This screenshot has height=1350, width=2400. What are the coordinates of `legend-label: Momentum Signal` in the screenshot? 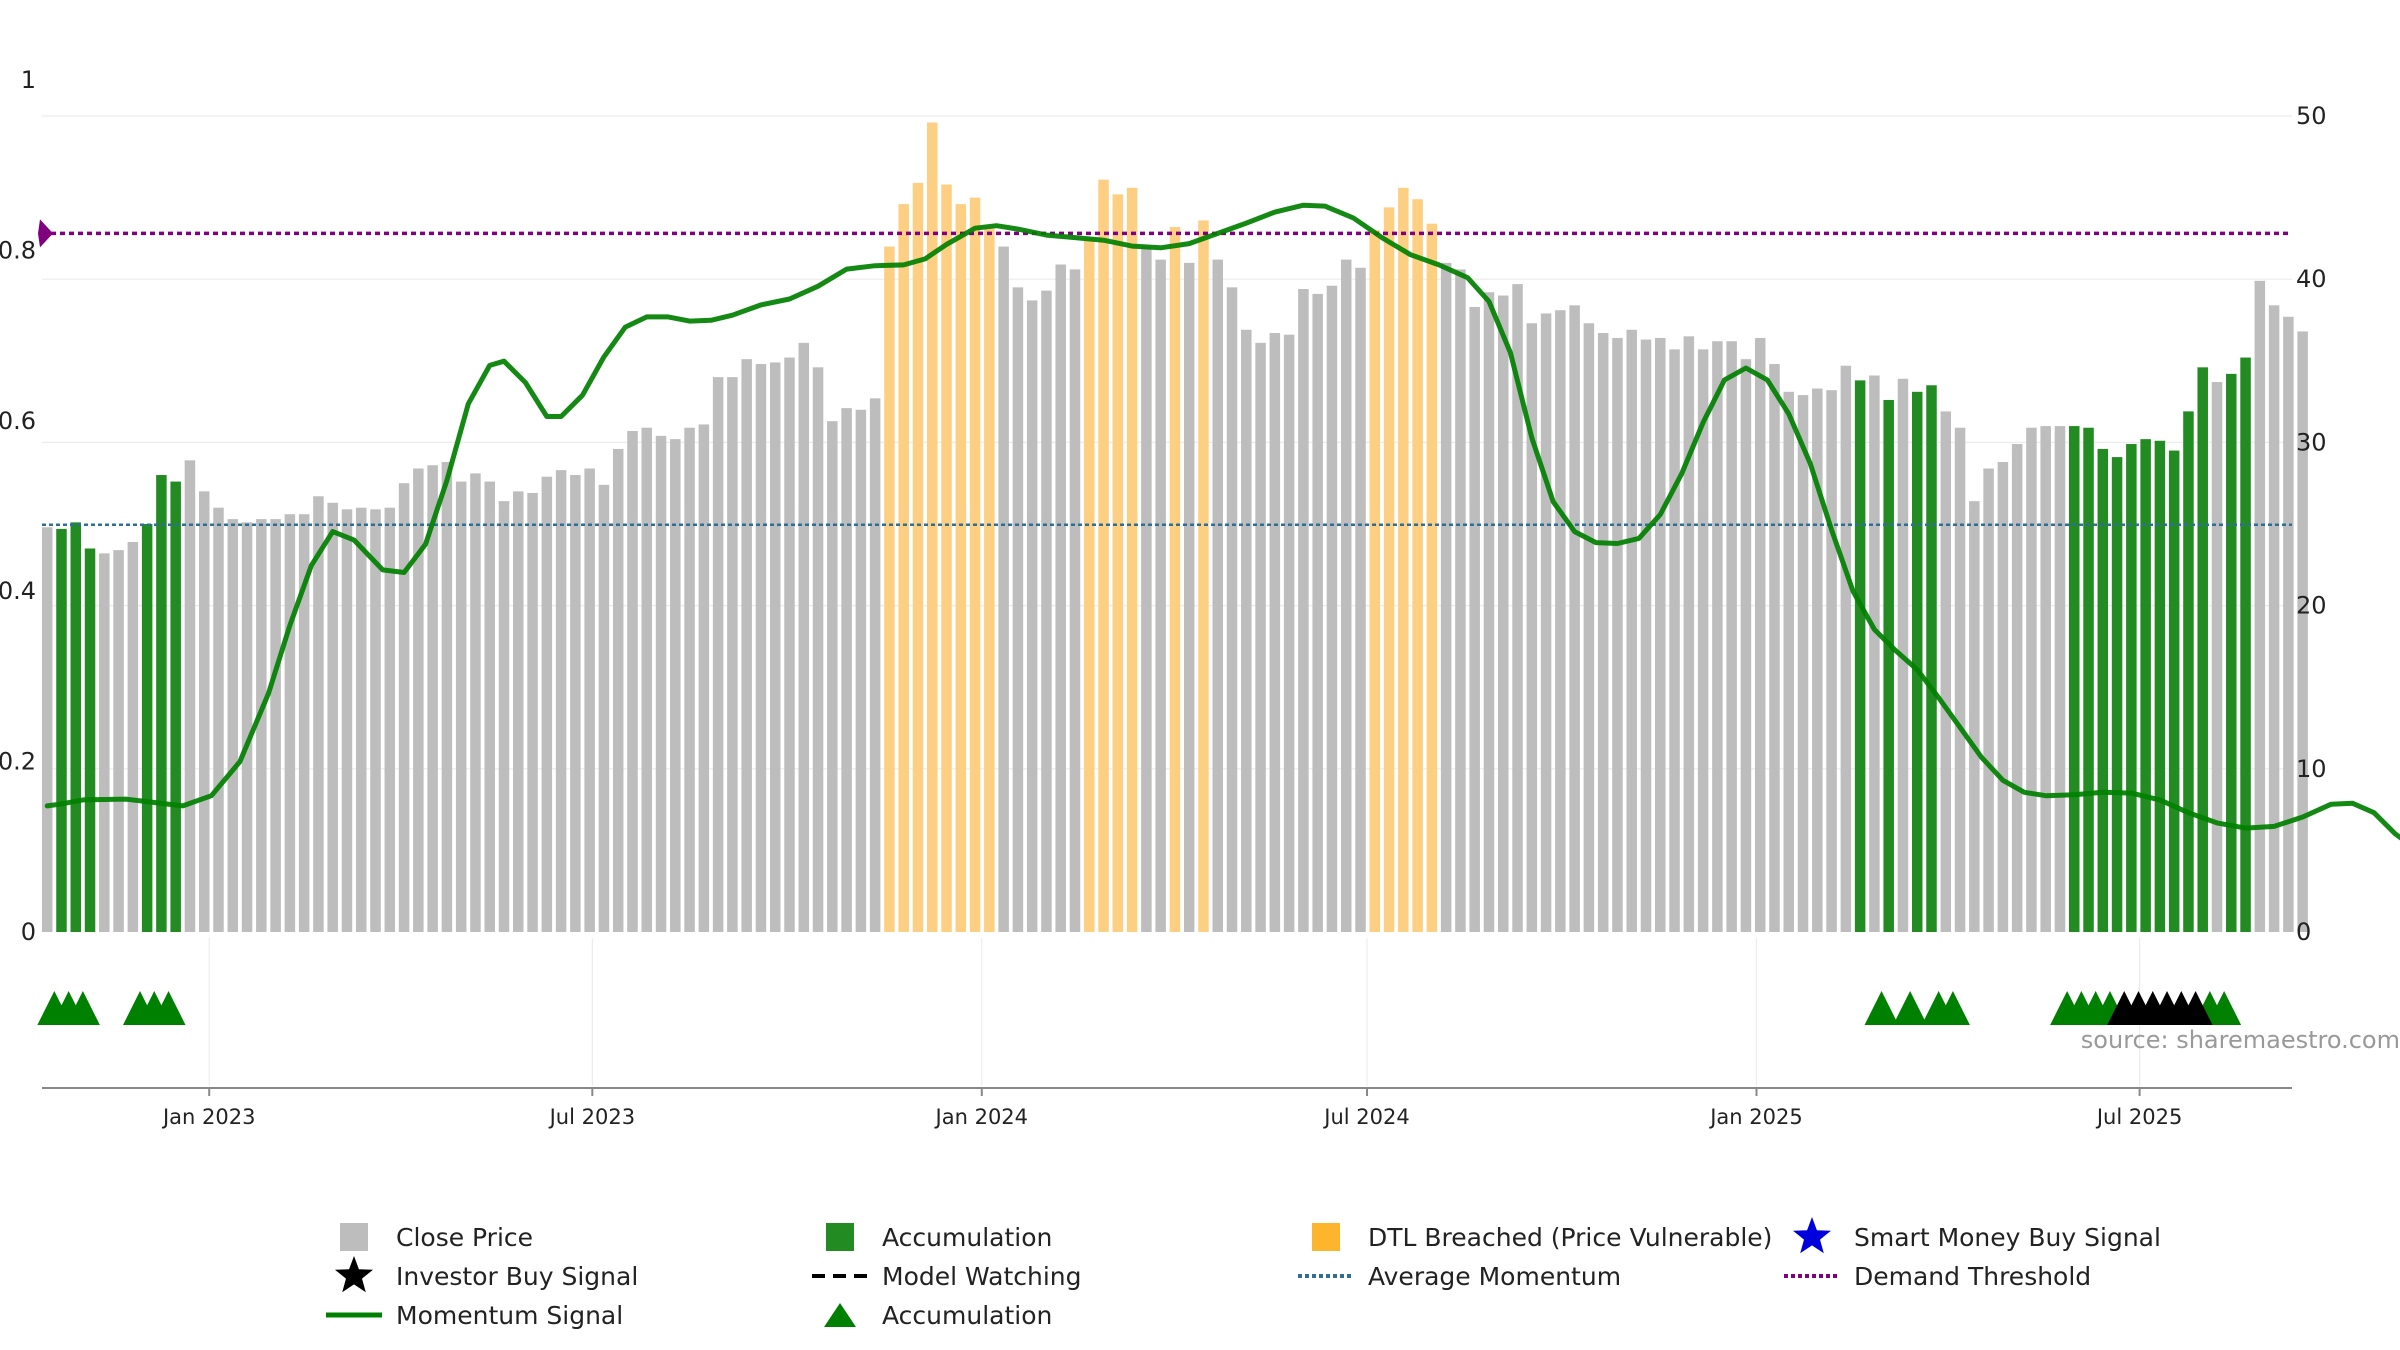 It's located at (509, 1315).